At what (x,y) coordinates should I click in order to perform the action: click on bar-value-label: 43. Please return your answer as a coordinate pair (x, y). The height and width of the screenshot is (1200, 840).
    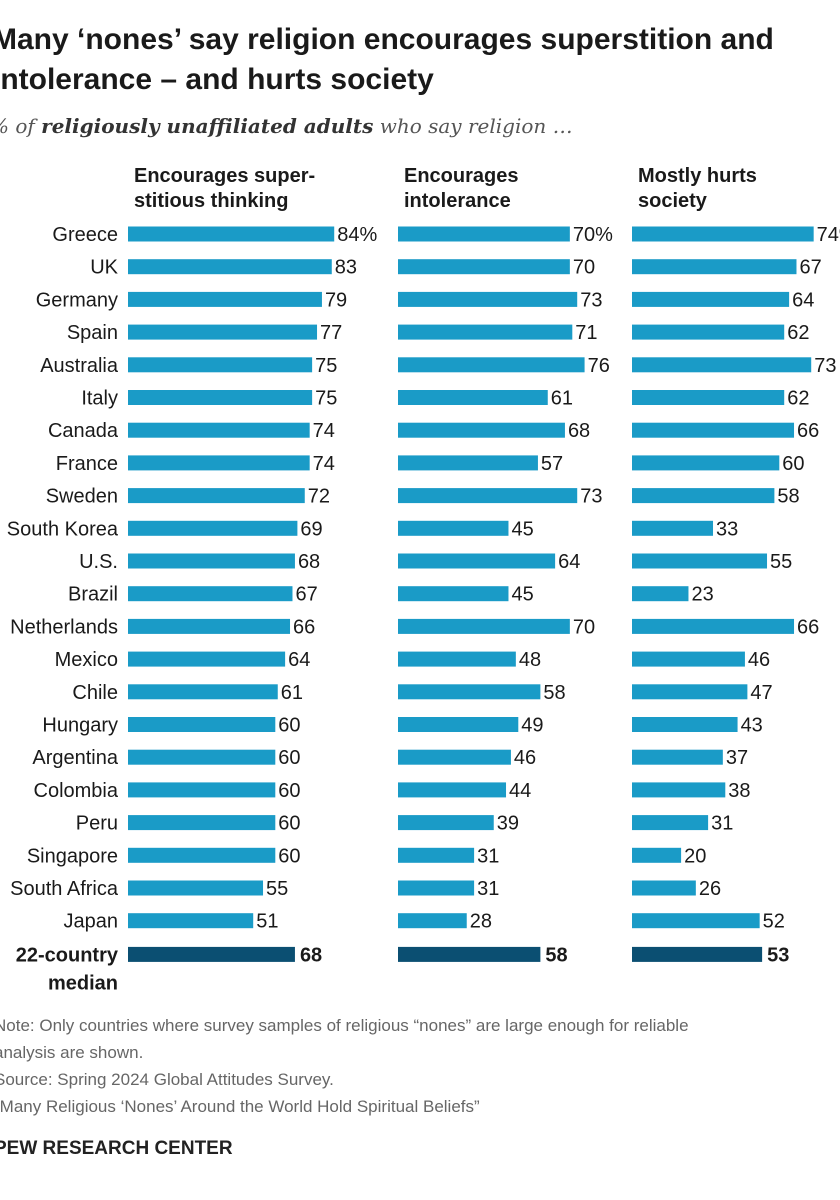
    Looking at the image, I should click on (752, 726).